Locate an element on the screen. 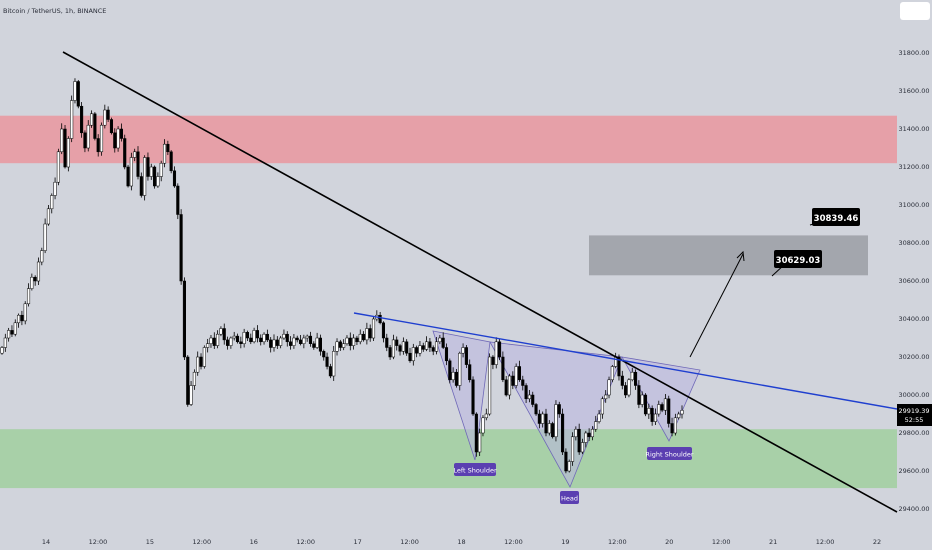 This screenshot has width=932, height=550. current-price-badge: 29919.39 52:55 is located at coordinates (914, 415).